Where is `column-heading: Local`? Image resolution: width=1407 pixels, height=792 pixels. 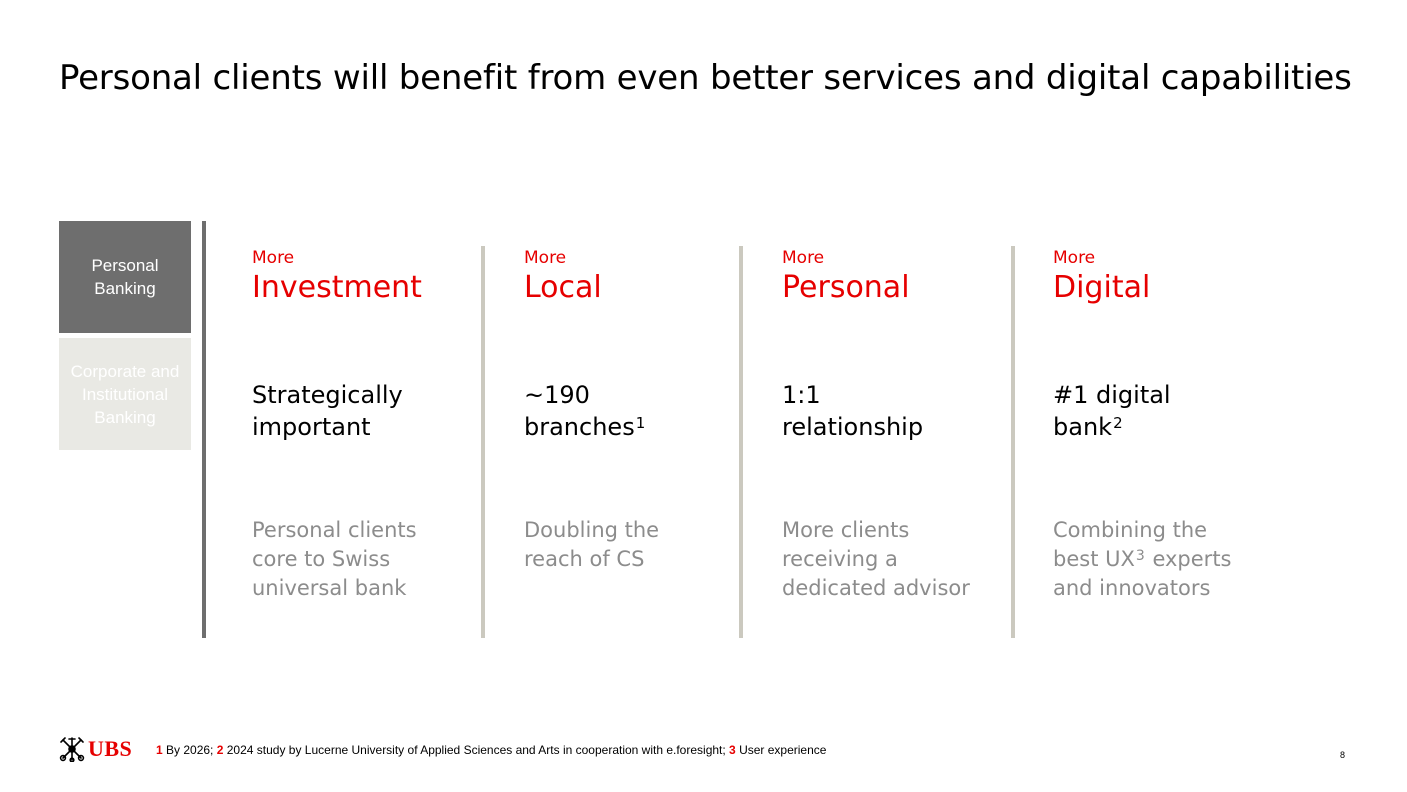 column-heading: Local is located at coordinates (563, 287).